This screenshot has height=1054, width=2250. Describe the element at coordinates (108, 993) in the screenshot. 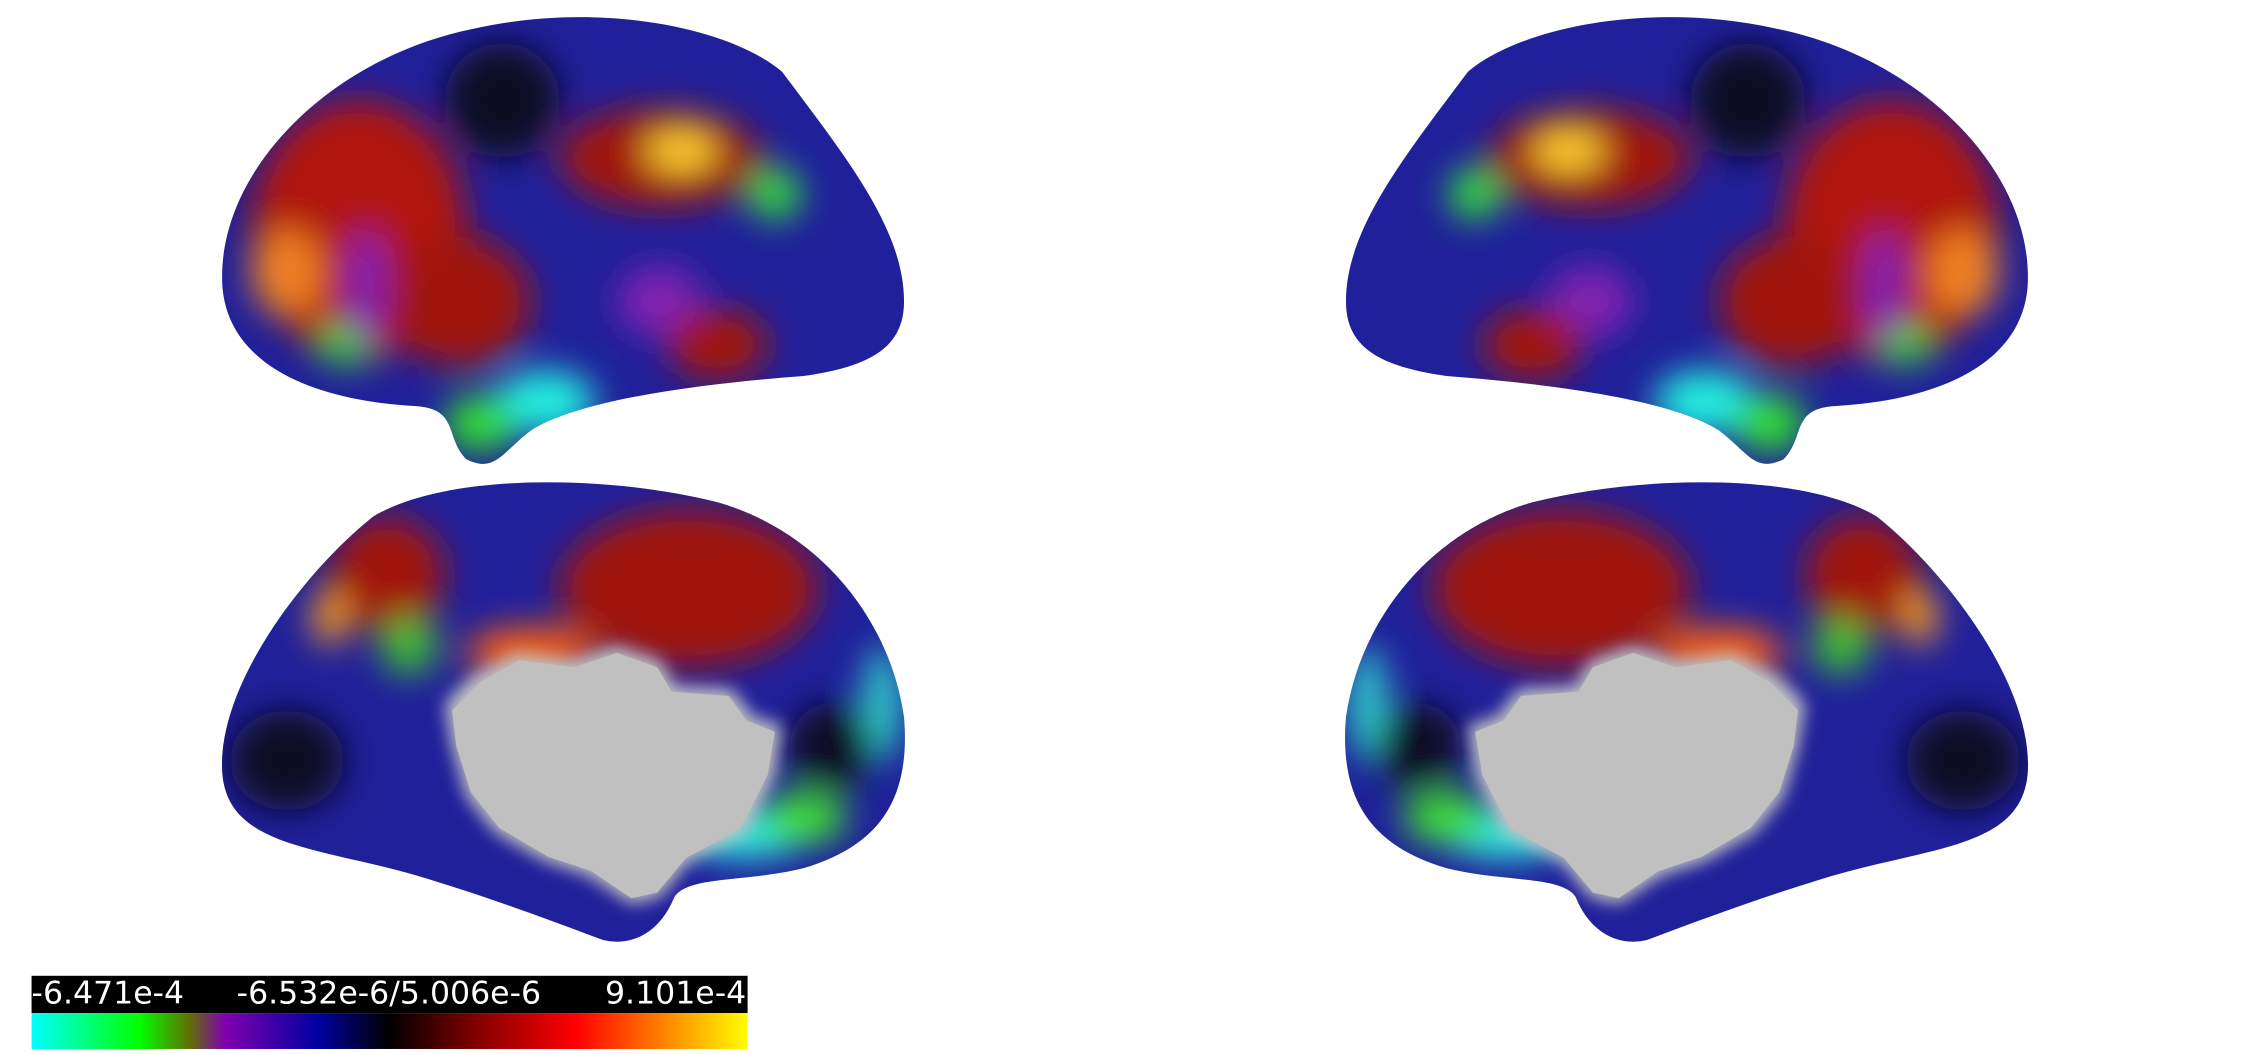

I see `colorbar-min-label: -6.471e-4` at that location.